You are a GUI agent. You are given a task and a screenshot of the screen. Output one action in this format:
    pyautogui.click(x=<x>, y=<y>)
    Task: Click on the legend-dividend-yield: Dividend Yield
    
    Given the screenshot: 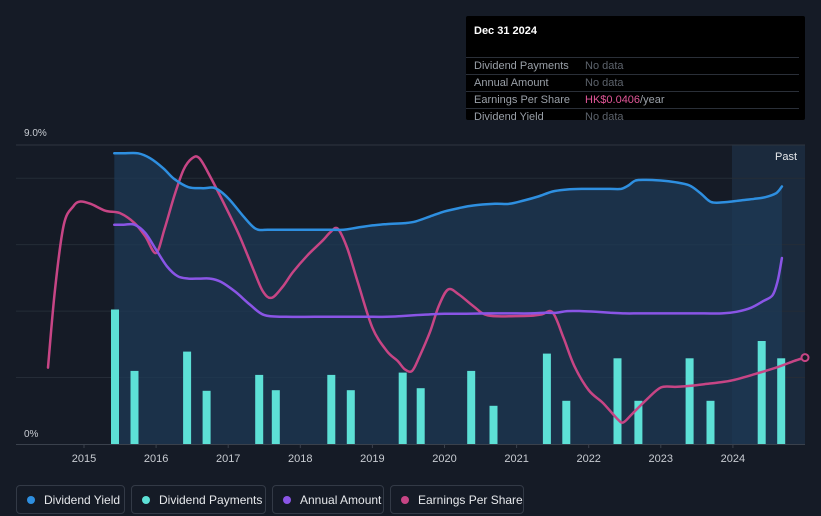 What is the action you would take?
    pyautogui.click(x=70, y=499)
    